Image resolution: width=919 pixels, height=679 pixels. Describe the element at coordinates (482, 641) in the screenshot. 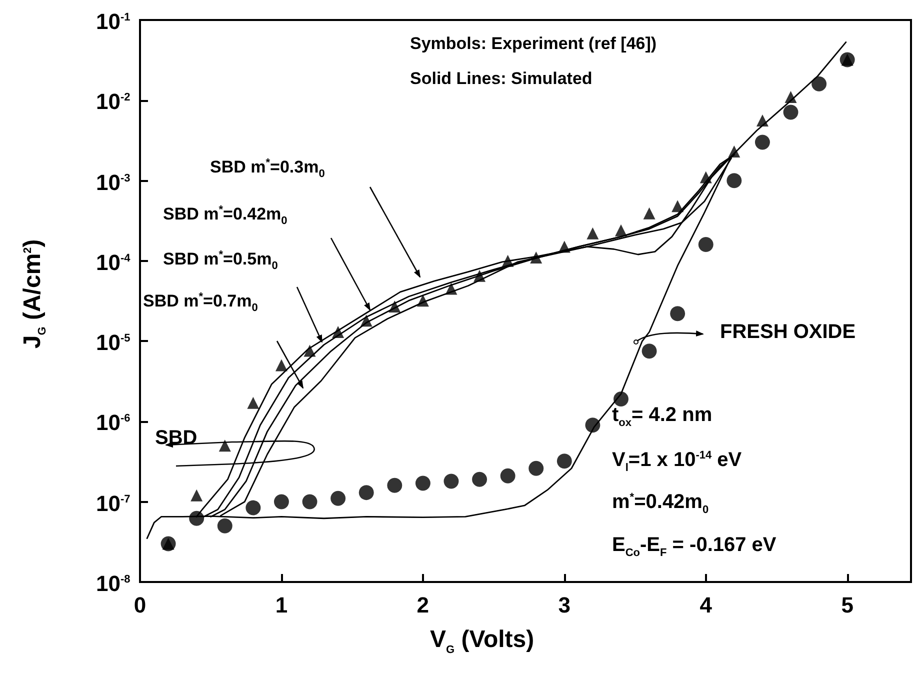

I see `x-axis-title: V$_{G}$ (Volts)` at that location.